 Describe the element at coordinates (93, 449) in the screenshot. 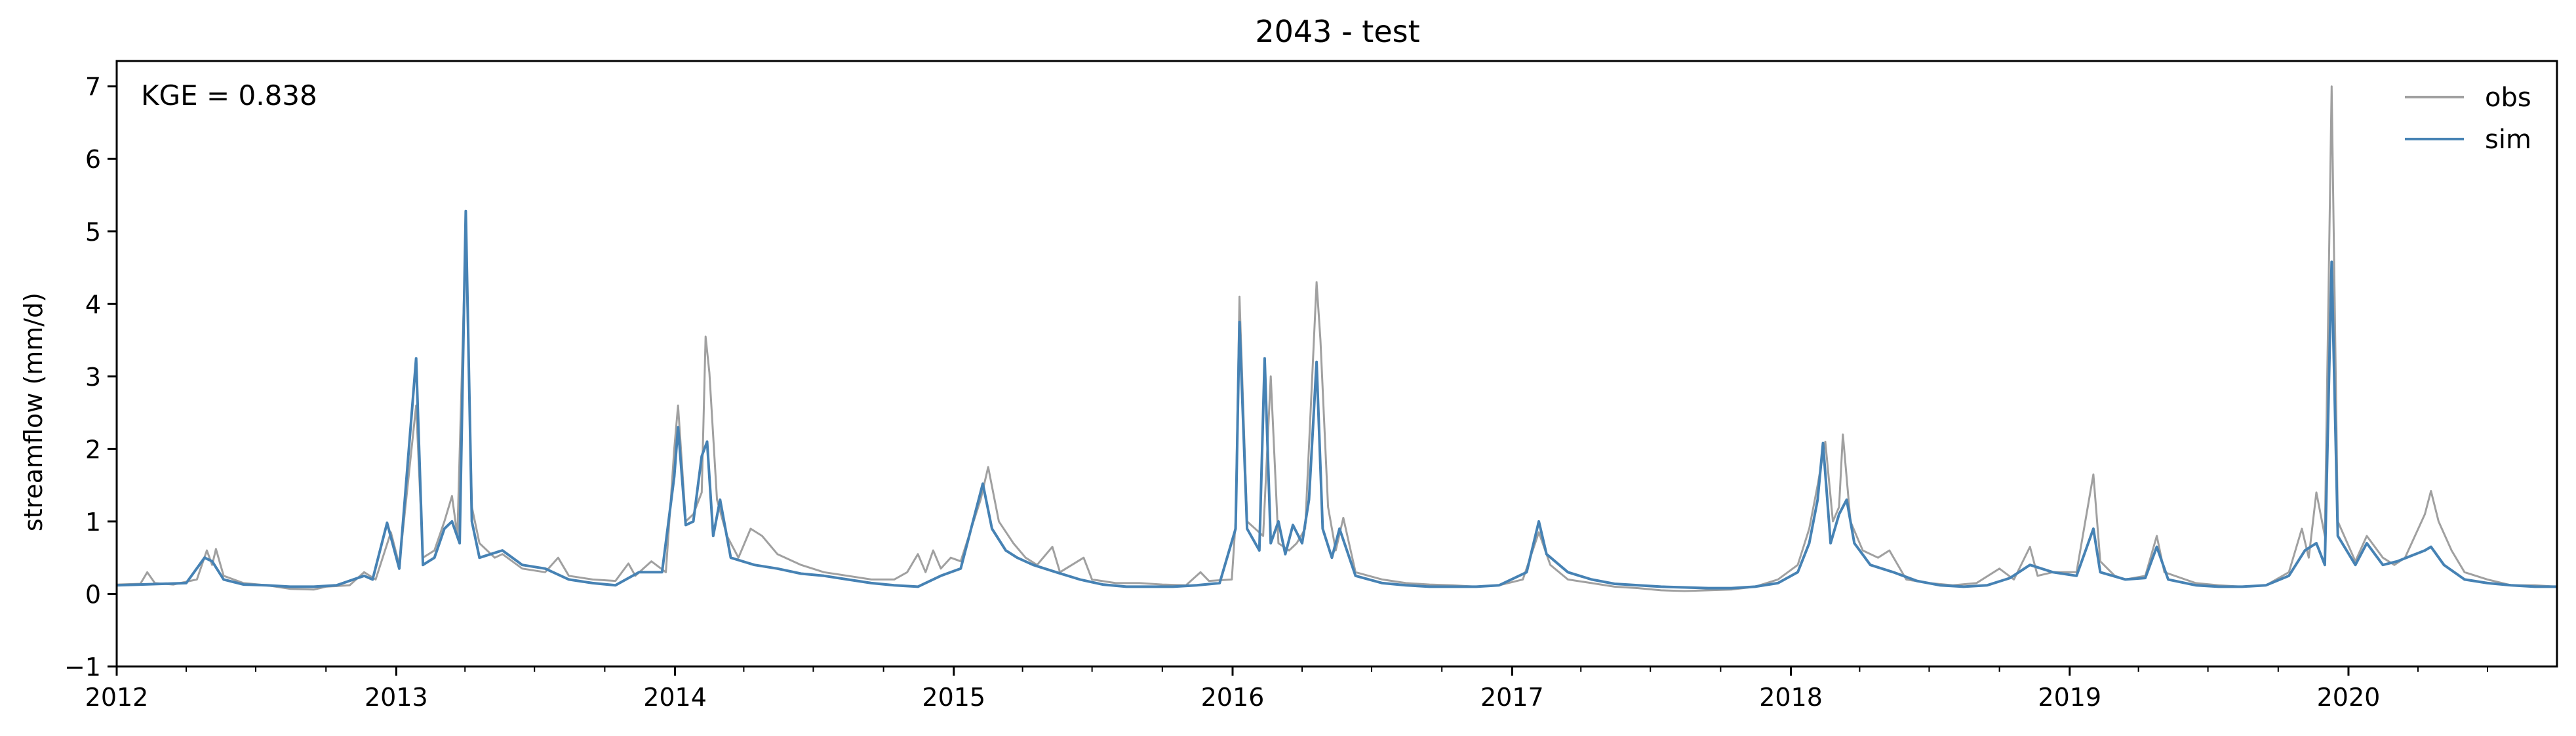

I see `y-tick-label: 2` at that location.